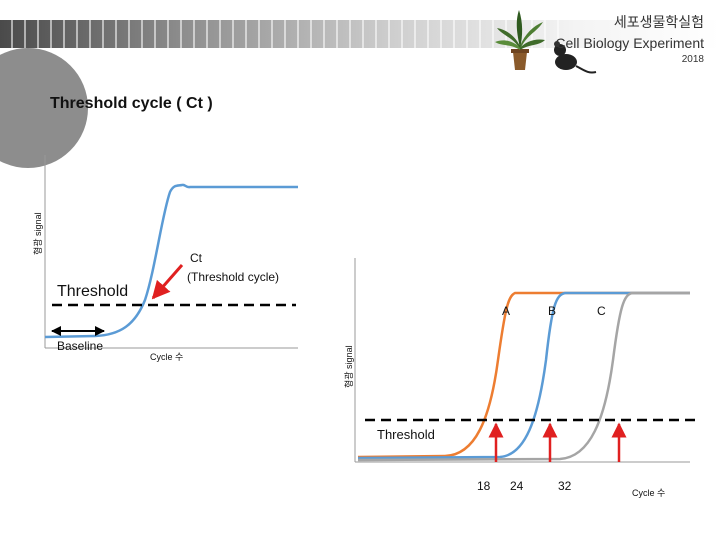 Image resolution: width=720 pixels, height=540 pixels. I want to click on ct-red-arrow, so click(167, 282).